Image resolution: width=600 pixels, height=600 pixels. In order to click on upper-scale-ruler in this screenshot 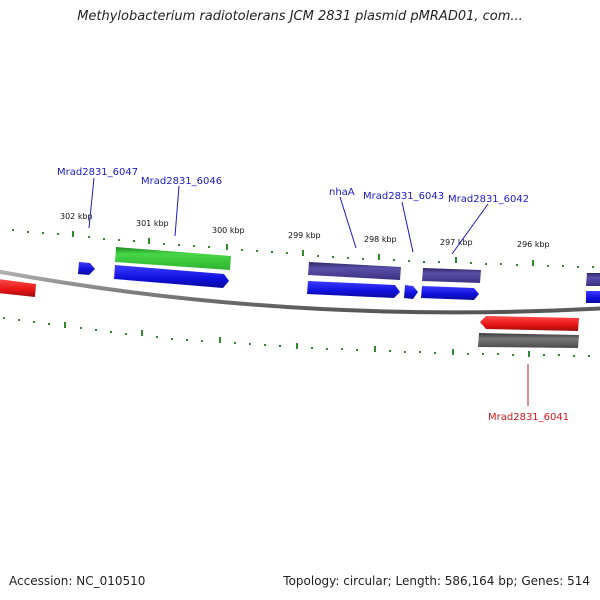, I will do `click(303, 248)`.